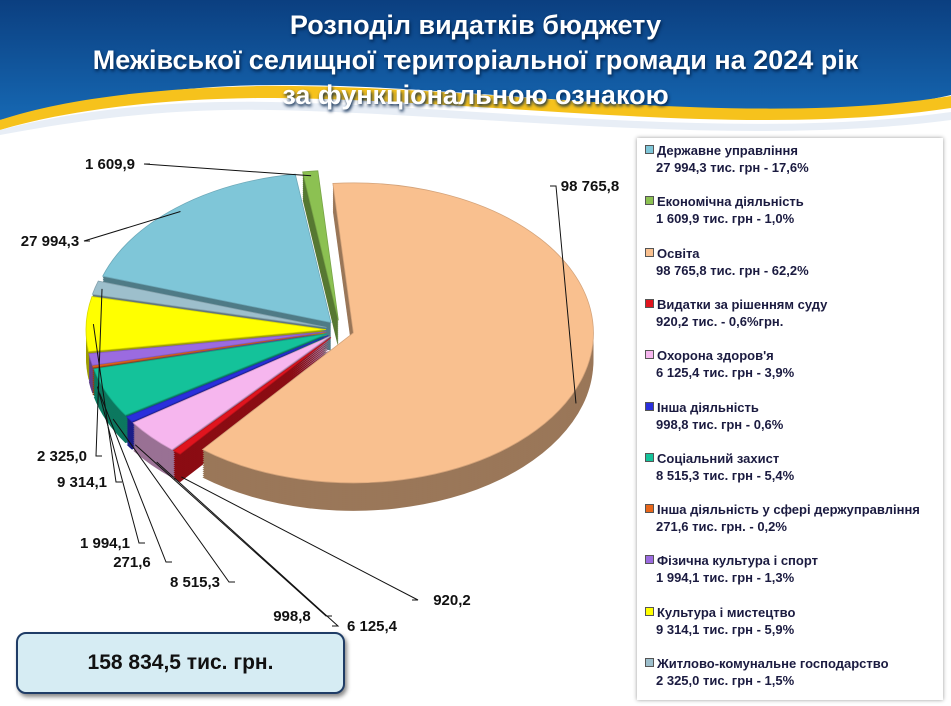  I want to click on legend-name: Охорона здоров'я, so click(715, 356).